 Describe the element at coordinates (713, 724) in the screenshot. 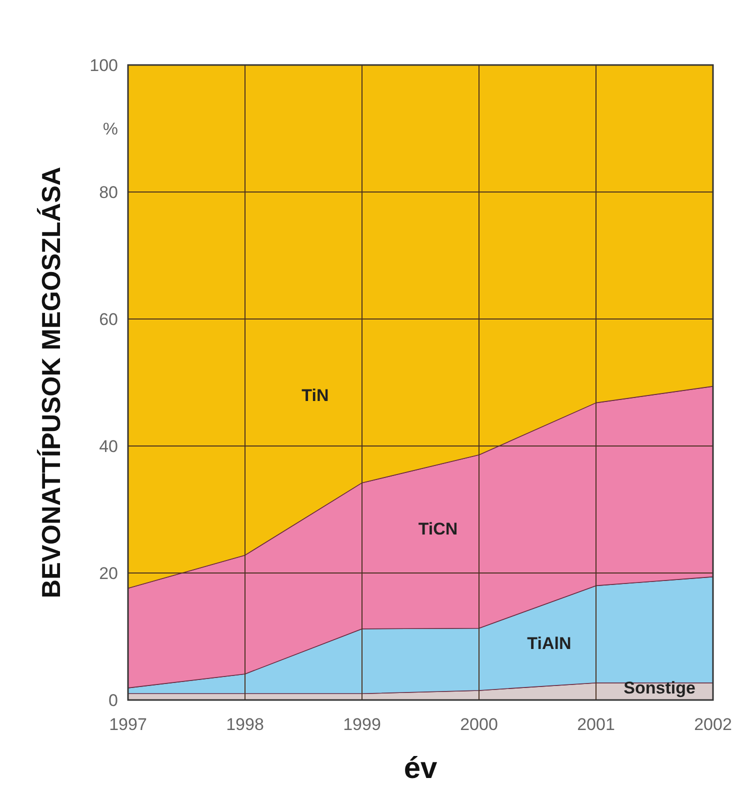

I see `x-tick-label: 2002` at that location.